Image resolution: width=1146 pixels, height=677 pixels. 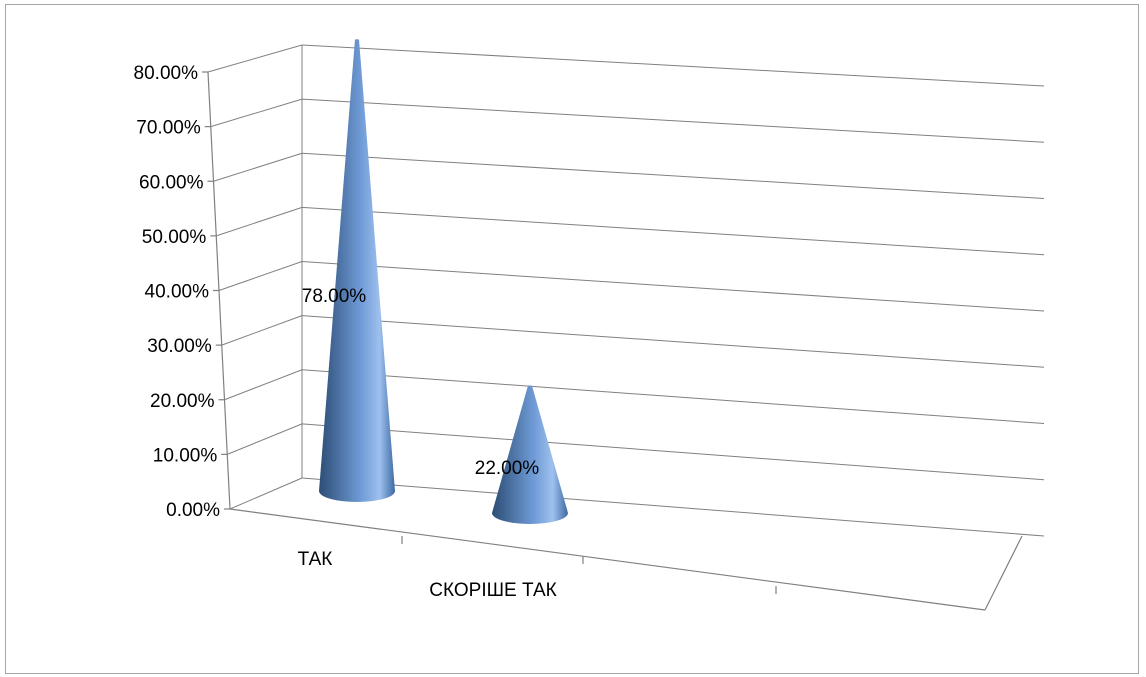 I want to click on y-tick-label: 70.00%, so click(x=168, y=128).